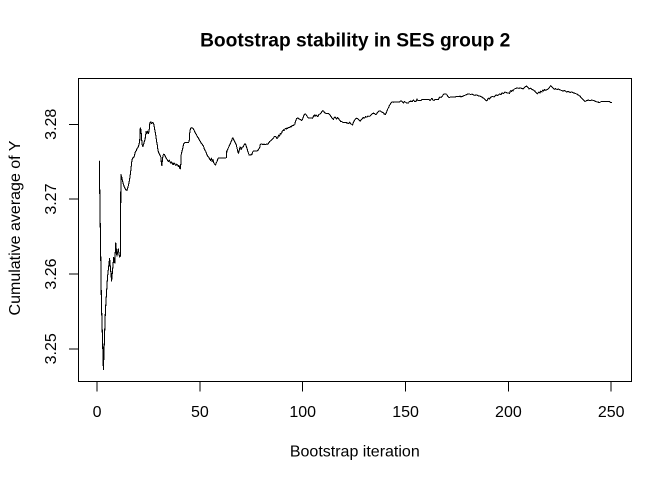  Describe the element at coordinates (51, 273) in the screenshot. I see `svg-text: 3.26` at that location.